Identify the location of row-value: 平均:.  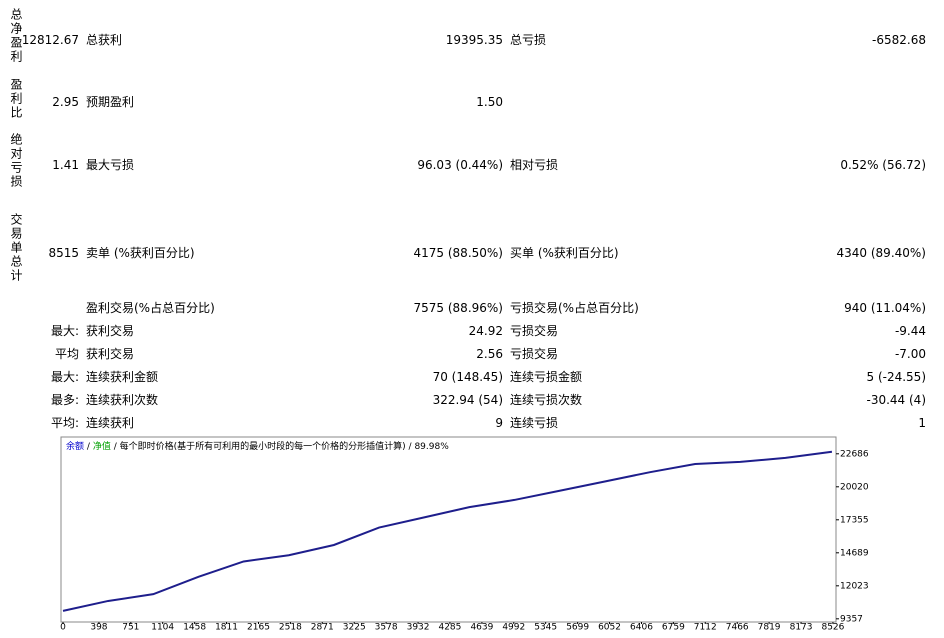
(64, 423).